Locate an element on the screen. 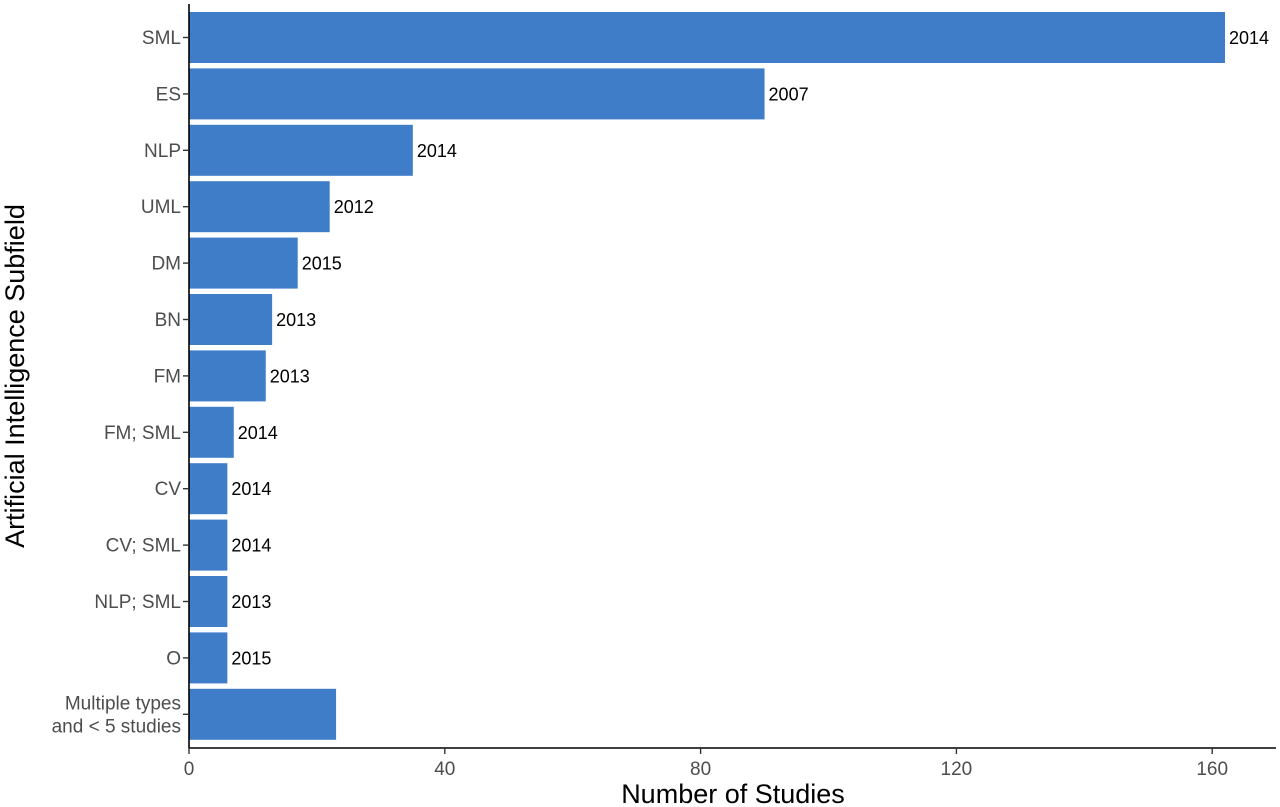 The height and width of the screenshot is (807, 1280). y-tick-label: DM is located at coordinates (166, 264).